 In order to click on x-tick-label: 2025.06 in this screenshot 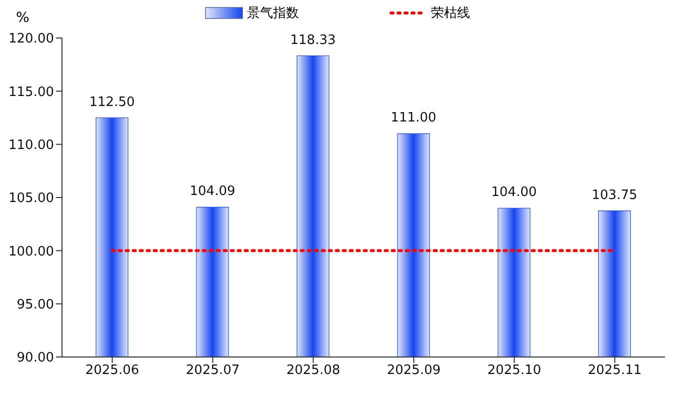, I will do `click(112, 370)`.